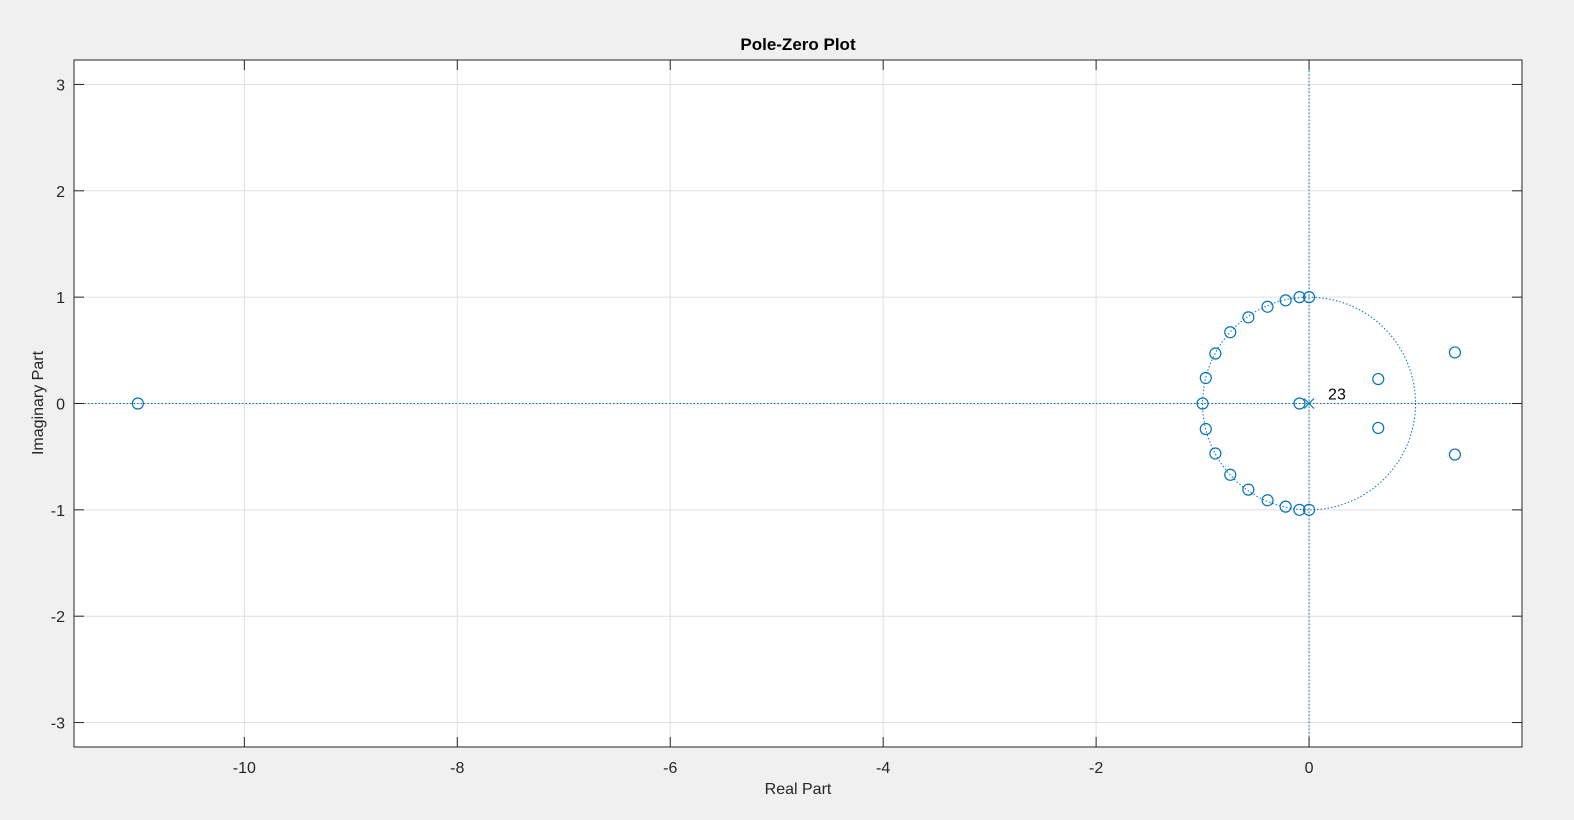 Image resolution: width=1574 pixels, height=820 pixels. Describe the element at coordinates (60, 192) in the screenshot. I see `y-tick-label: 2` at that location.